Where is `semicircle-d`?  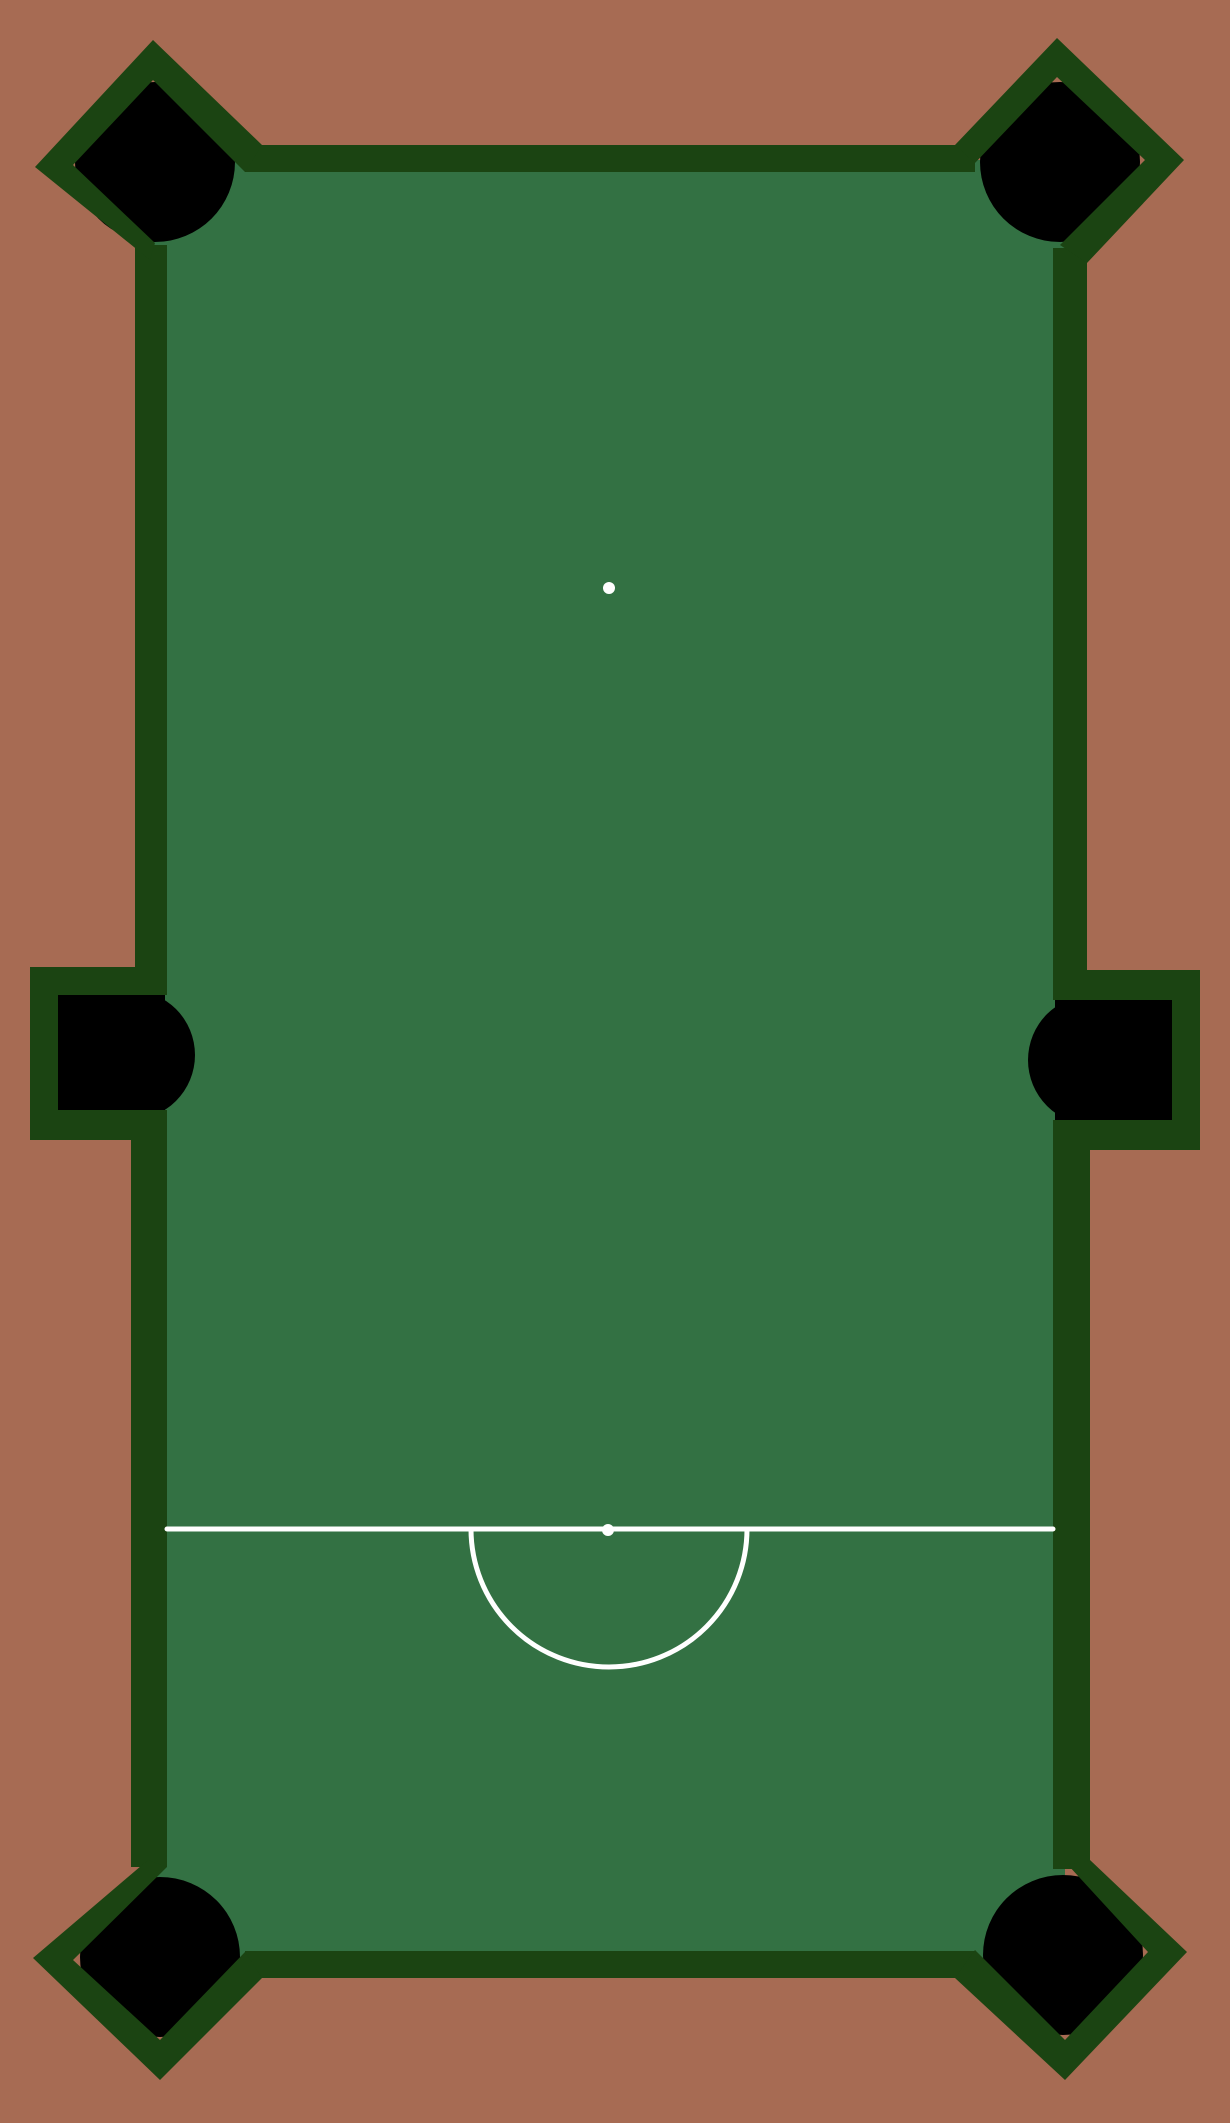 semicircle-d is located at coordinates (609, 1599).